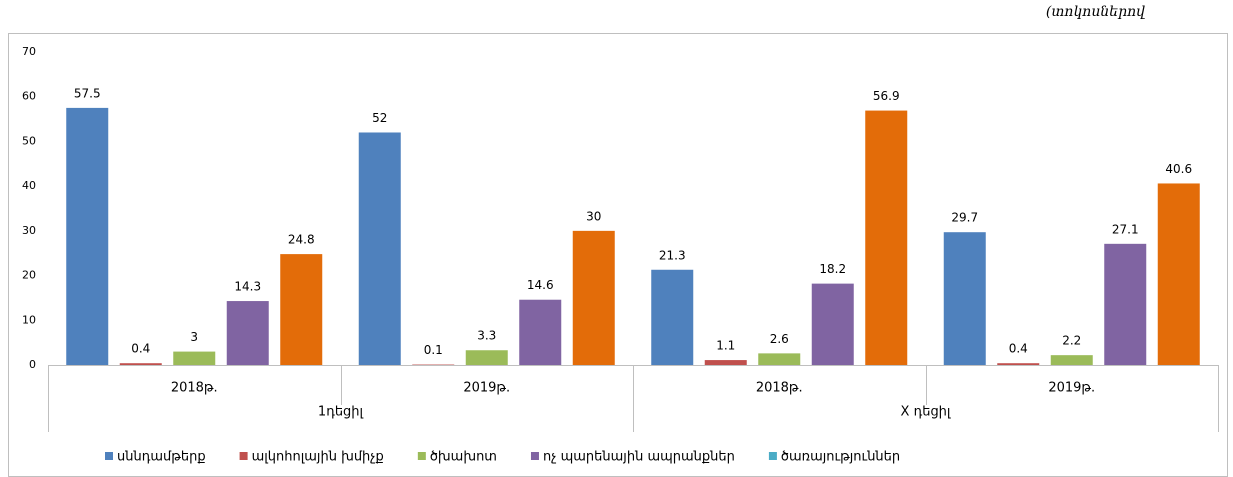 This screenshot has width=1233, height=477. What do you see at coordinates (433, 350) in the screenshot?
I see `value-label: 0.1` at bounding box center [433, 350].